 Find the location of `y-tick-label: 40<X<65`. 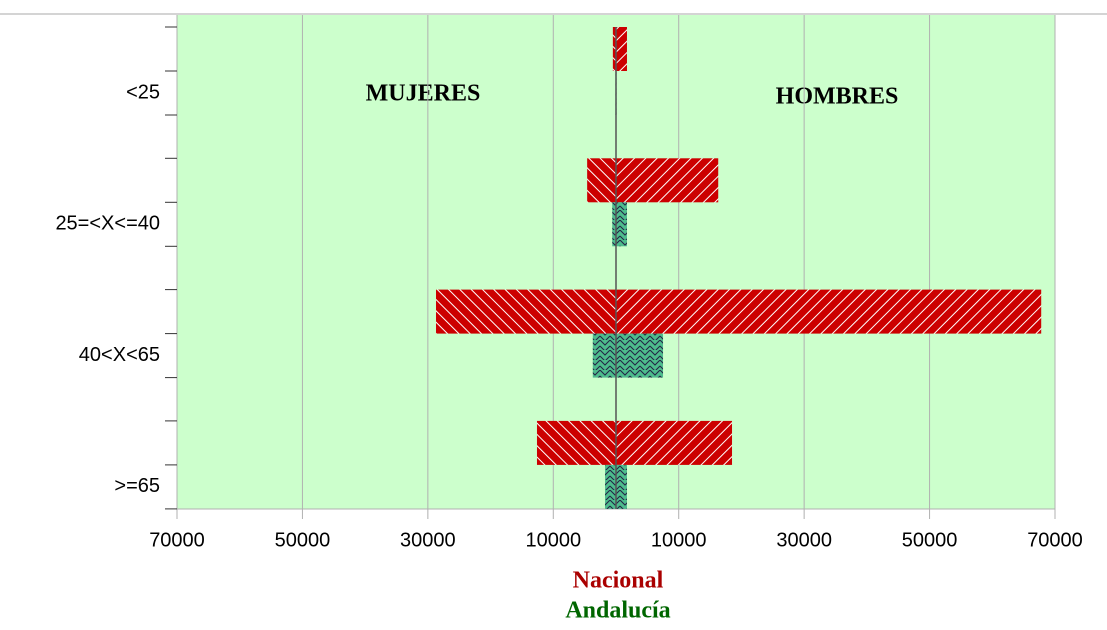

y-tick-label: 40<X<65 is located at coordinates (119, 355).